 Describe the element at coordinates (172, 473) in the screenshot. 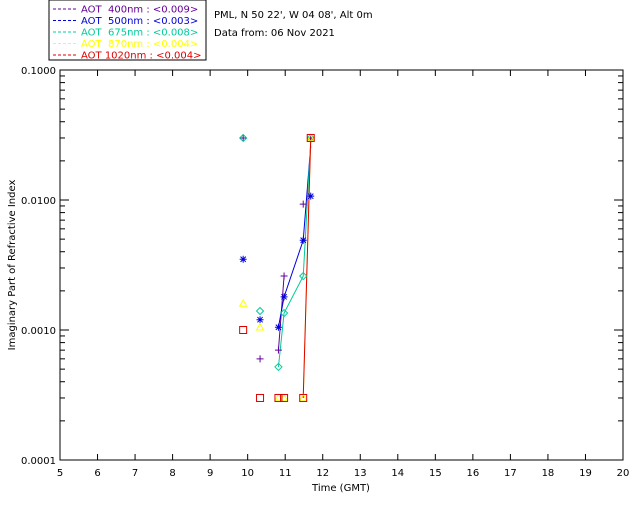

I see `x-tick-label: 8` at that location.